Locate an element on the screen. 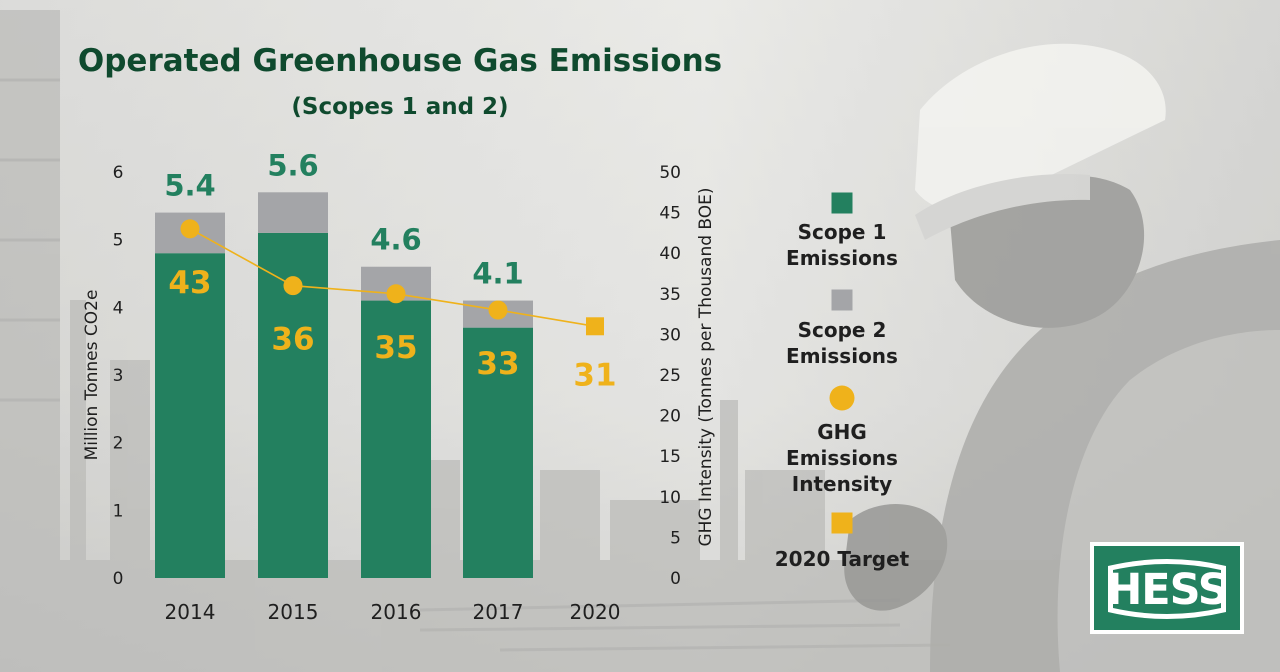 The height and width of the screenshot is (672, 1280). legend-label: 2020 Target is located at coordinates (842, 559).